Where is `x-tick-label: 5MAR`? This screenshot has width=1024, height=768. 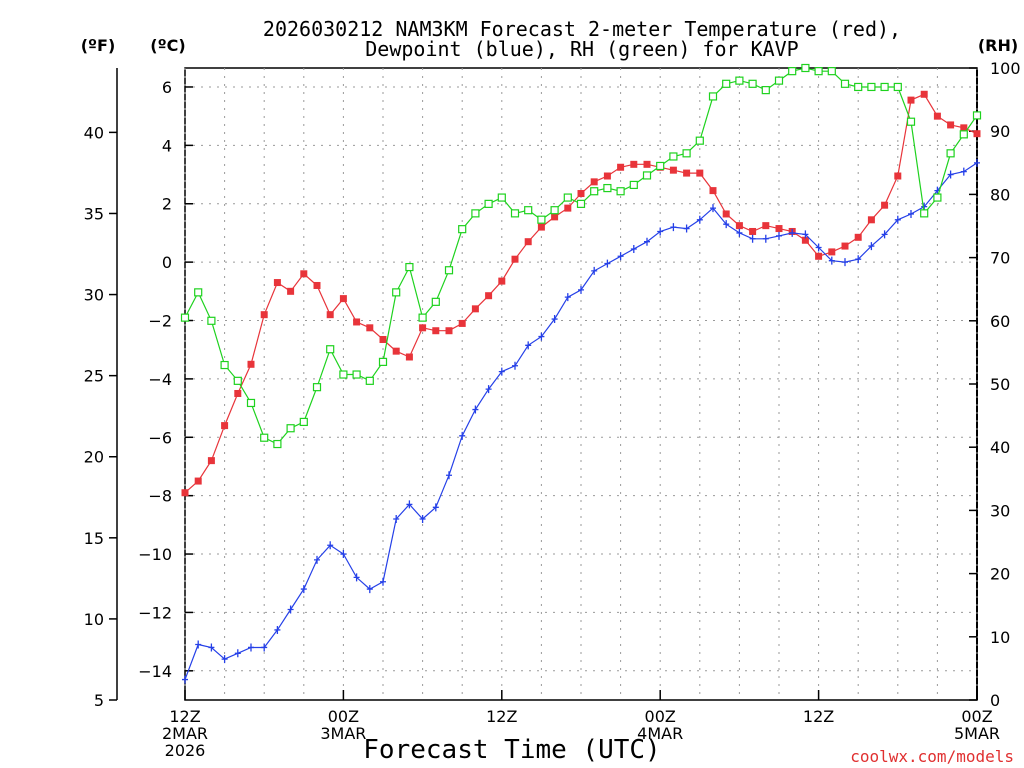 x-tick-label: 5MAR is located at coordinates (977, 733).